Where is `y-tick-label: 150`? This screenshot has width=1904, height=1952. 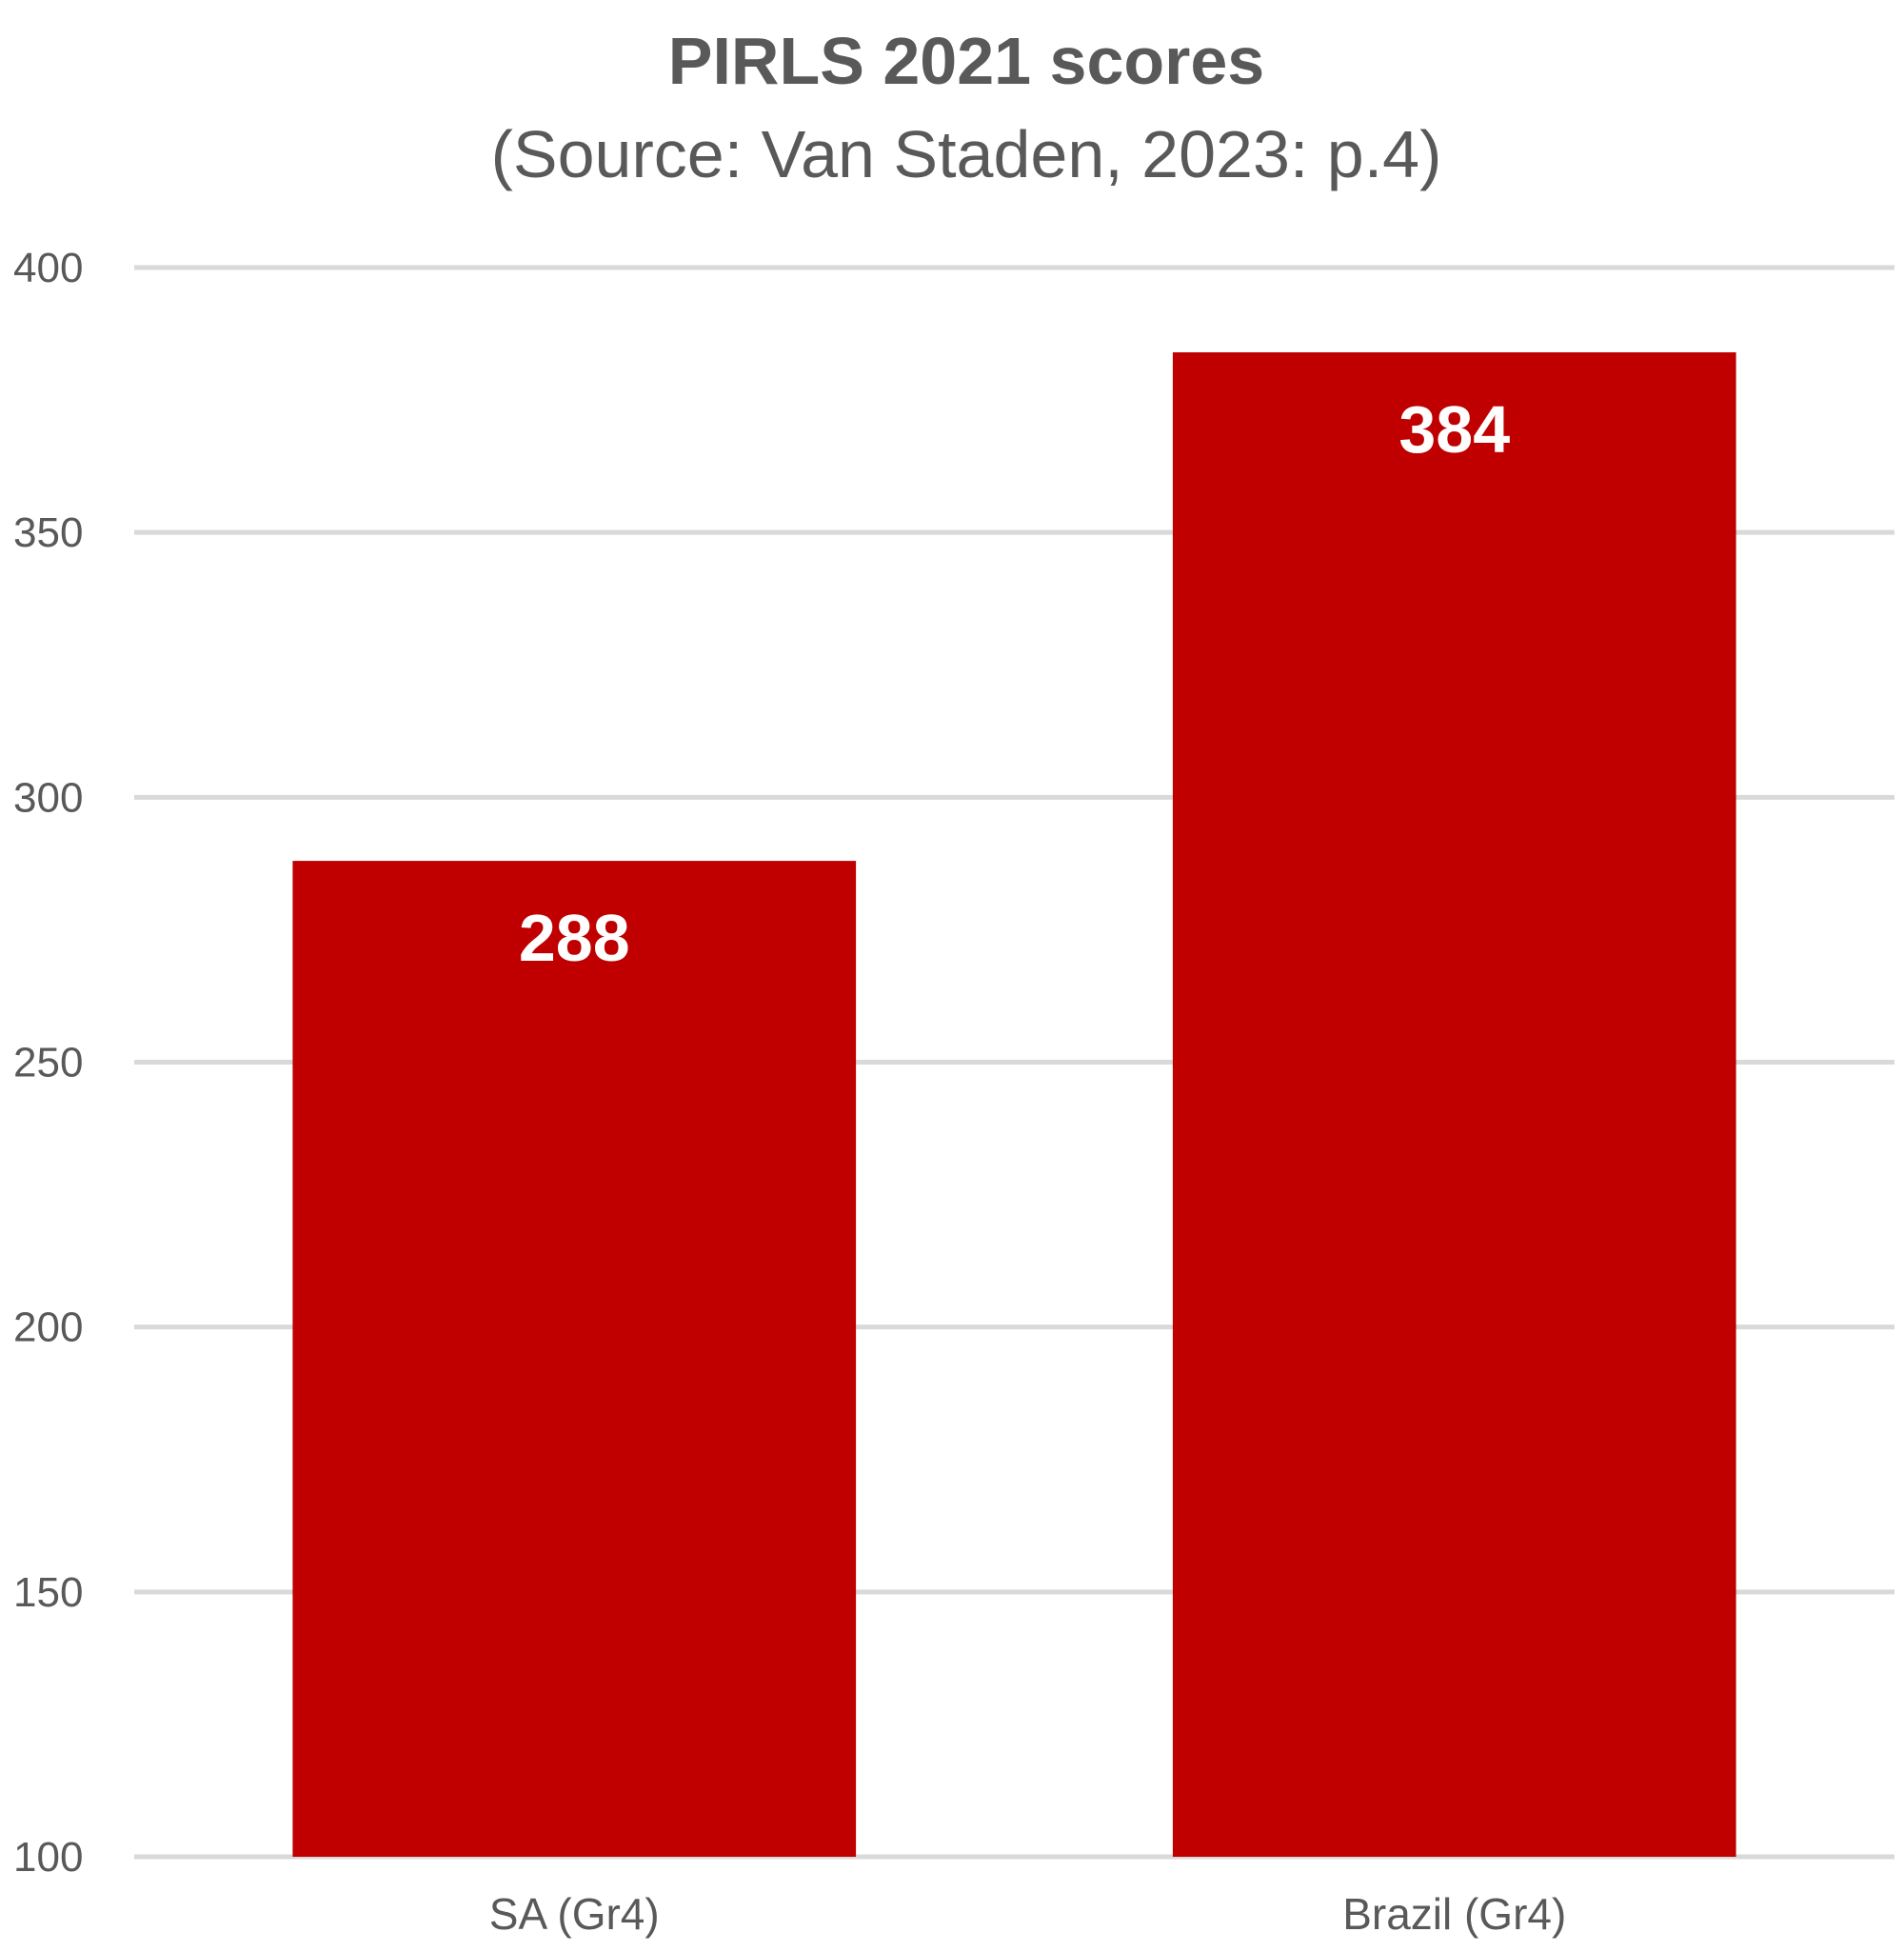
y-tick-label: 150 is located at coordinates (48, 1592).